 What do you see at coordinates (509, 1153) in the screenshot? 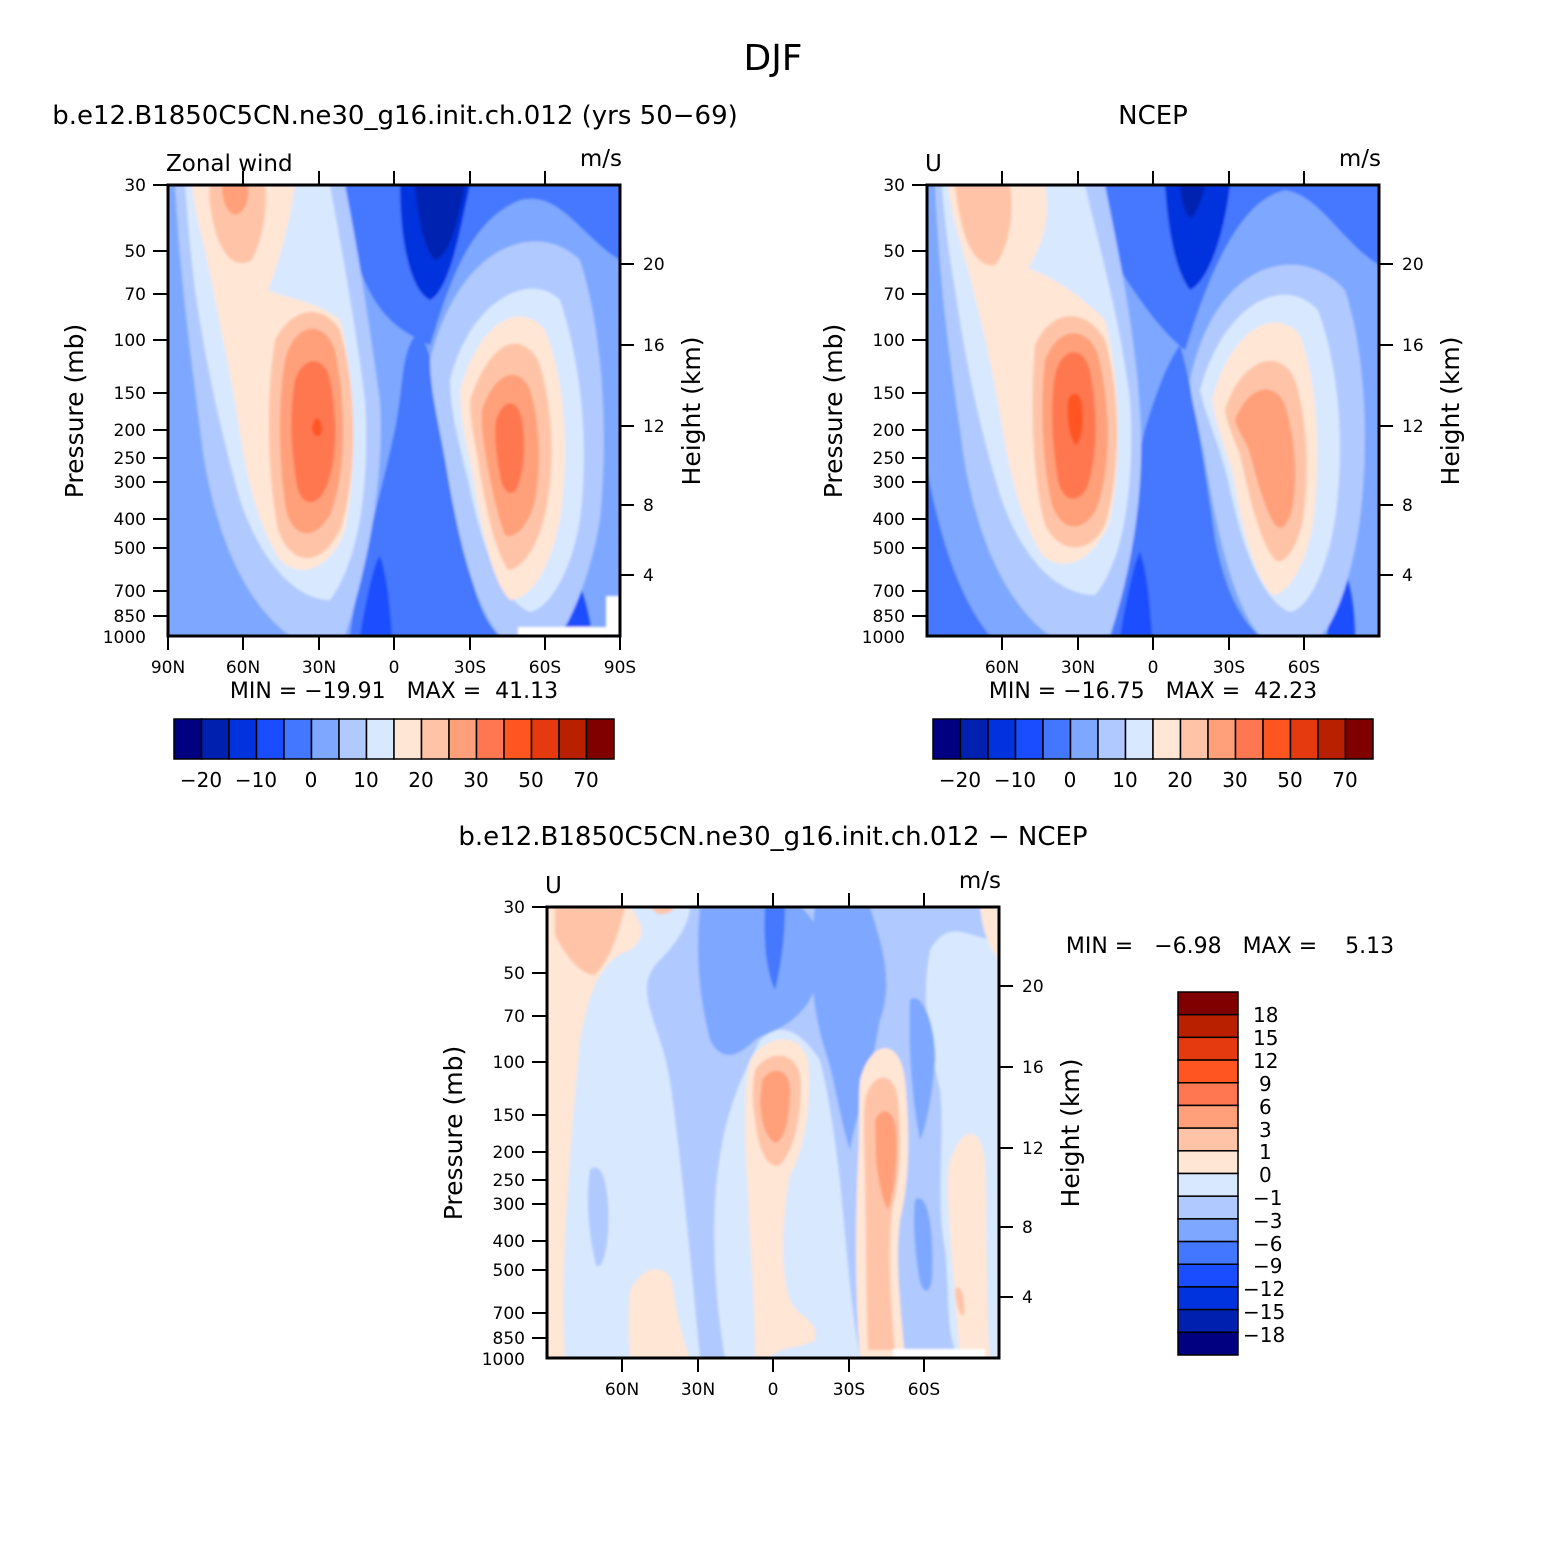
I see `panel-diff-ptick-5: 200` at bounding box center [509, 1153].